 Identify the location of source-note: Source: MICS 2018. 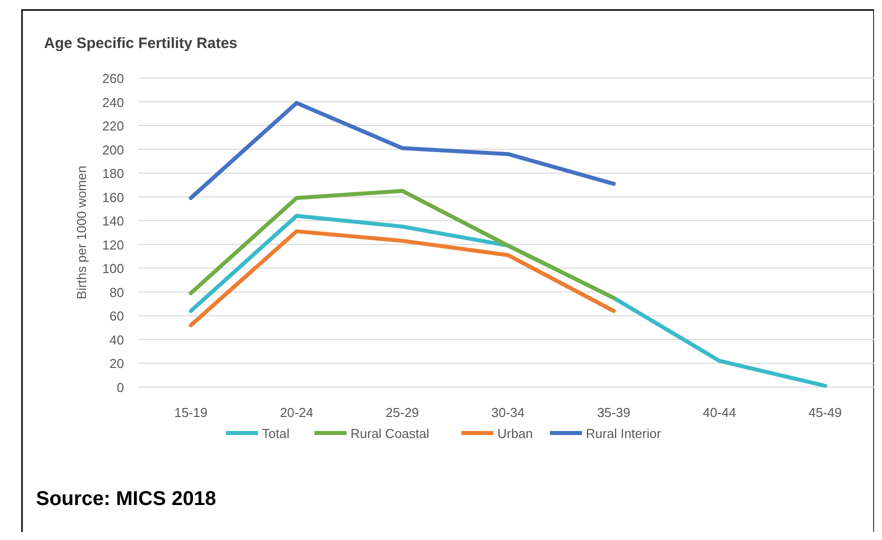
(126, 499).